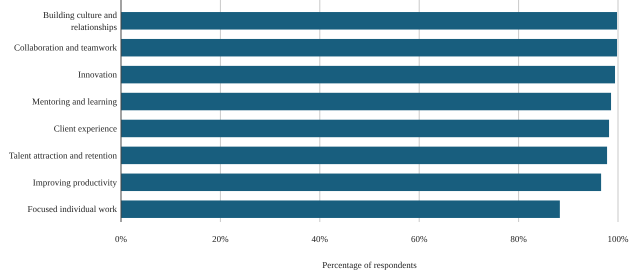 This screenshot has height=272, width=630. What do you see at coordinates (221, 239) in the screenshot?
I see `x-tick-label: 20%` at bounding box center [221, 239].